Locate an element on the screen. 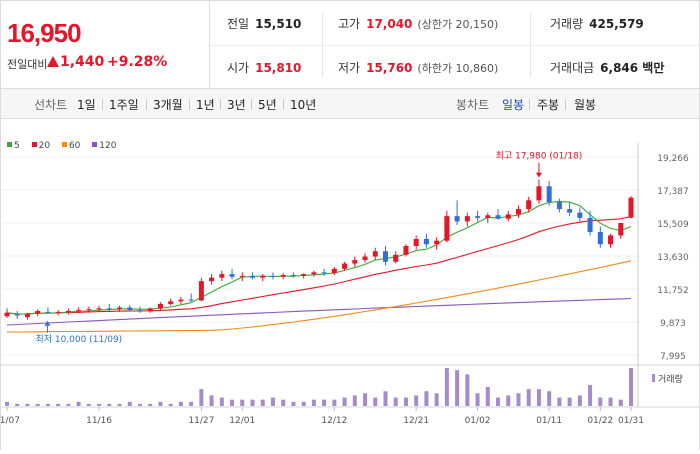  x-tick-label: 12/01 is located at coordinates (242, 421).